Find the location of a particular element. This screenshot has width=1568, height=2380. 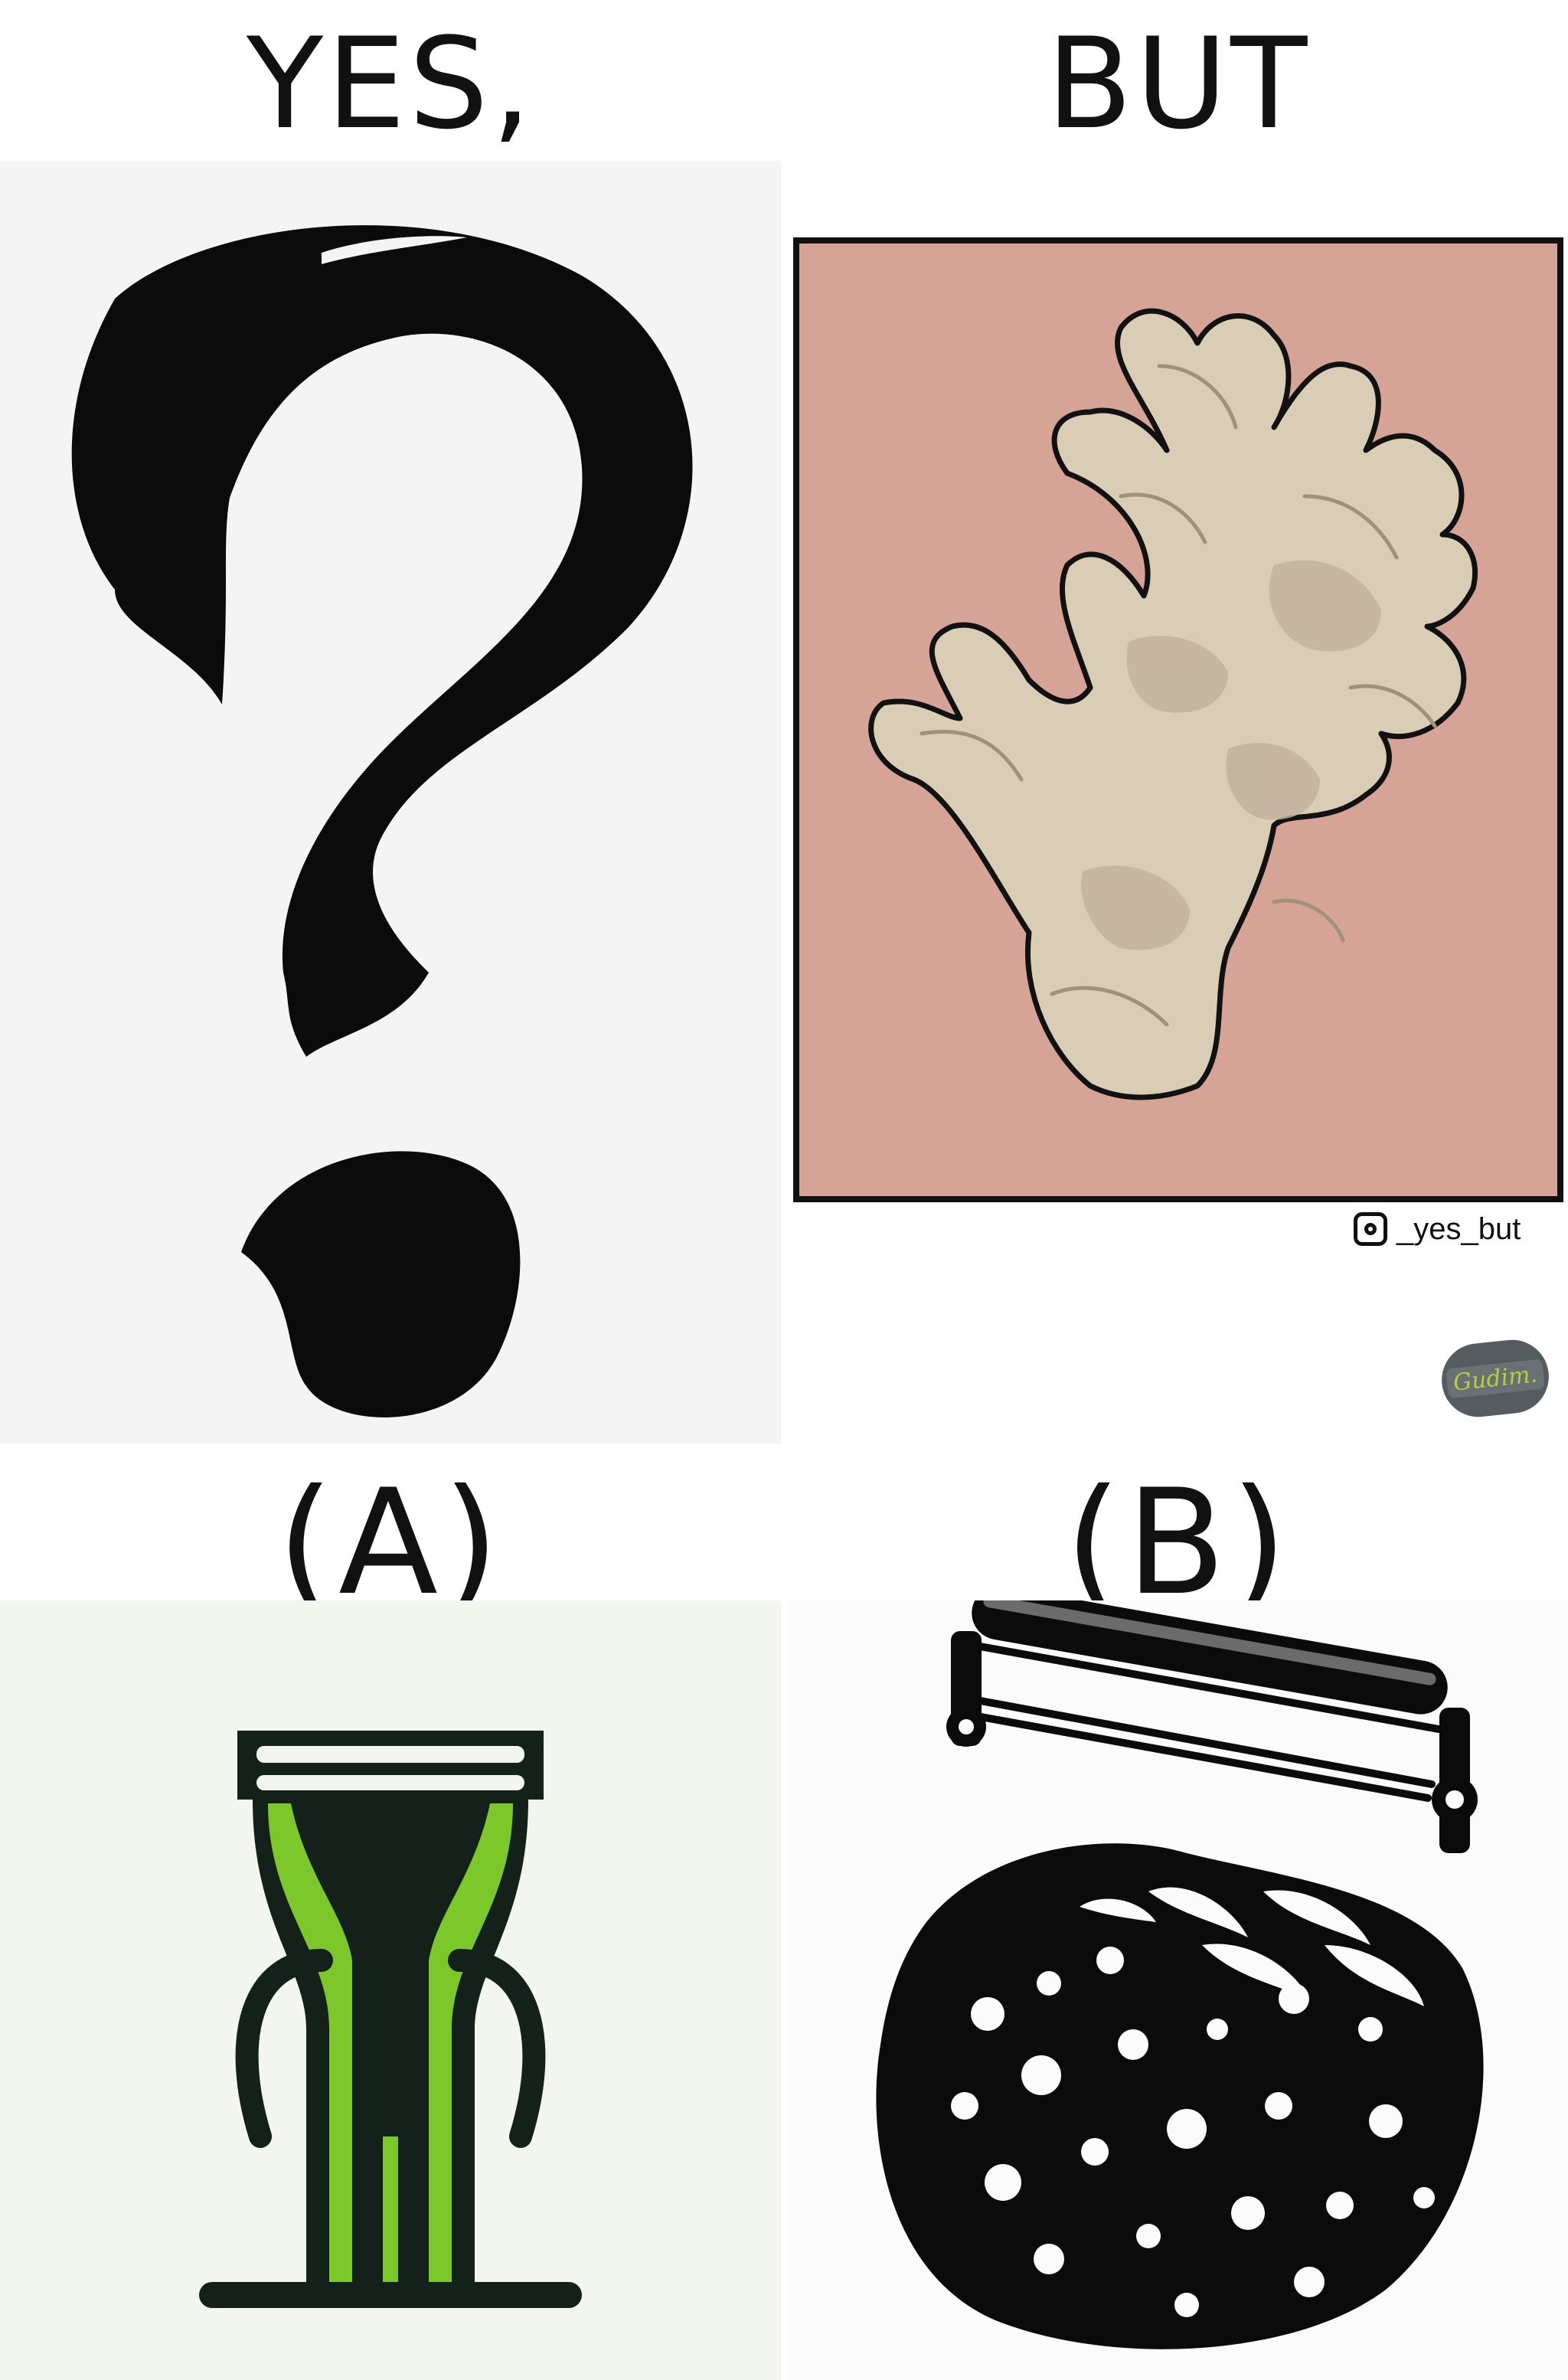

but-heading: BUT is located at coordinates (1178, 84).